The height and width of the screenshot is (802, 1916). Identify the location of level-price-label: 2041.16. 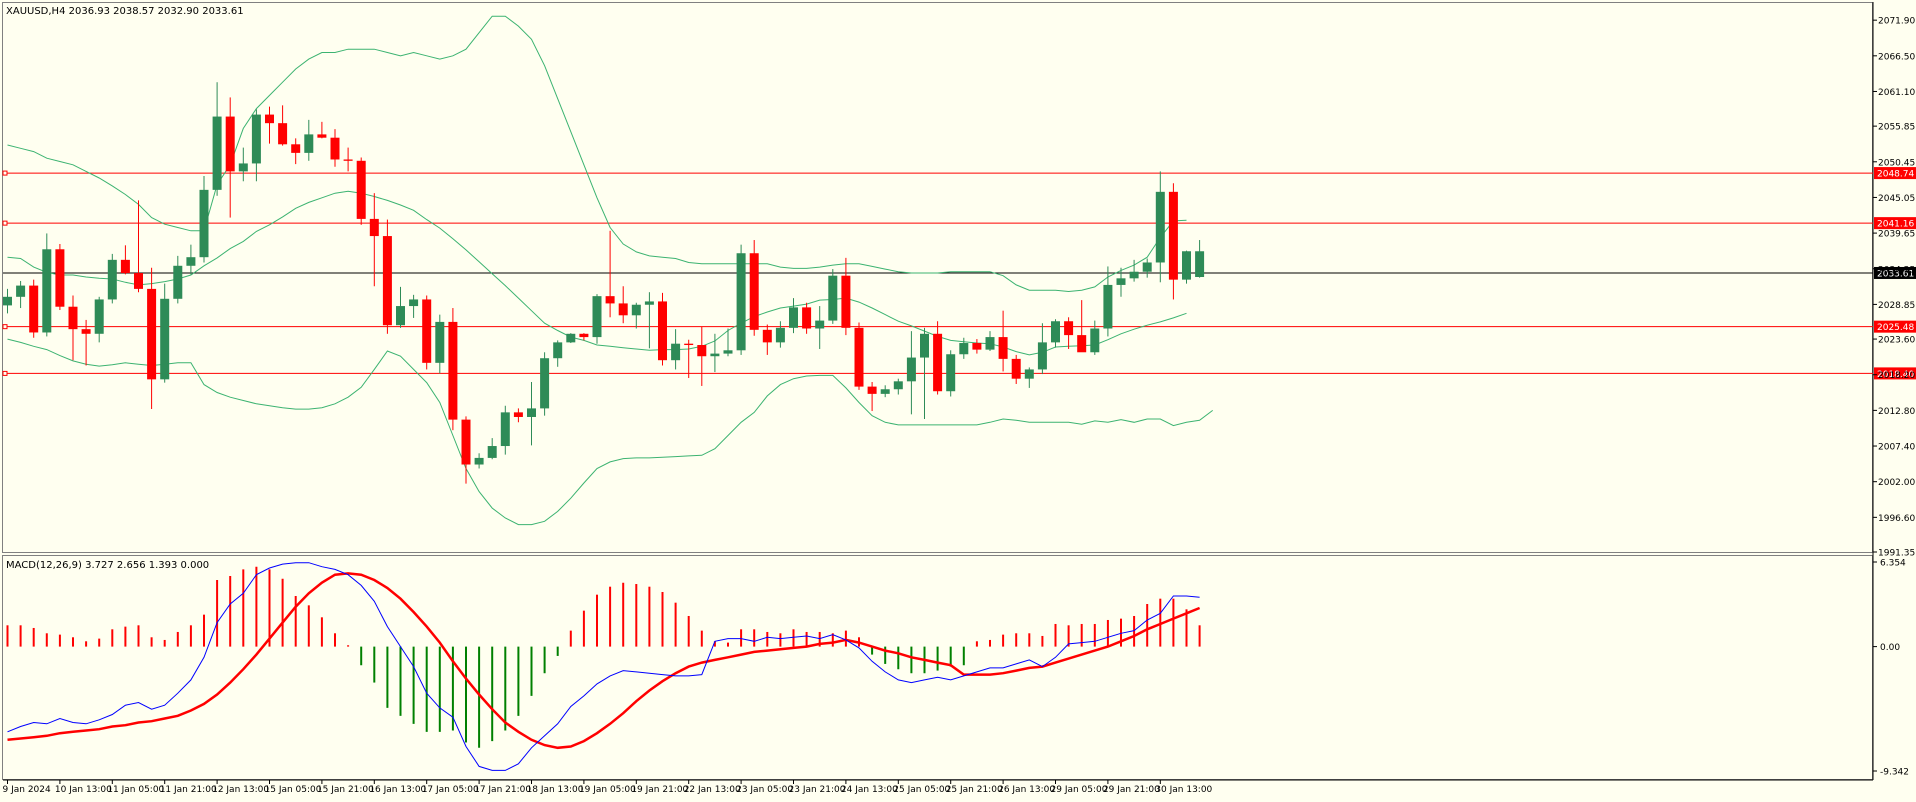
(1895, 225).